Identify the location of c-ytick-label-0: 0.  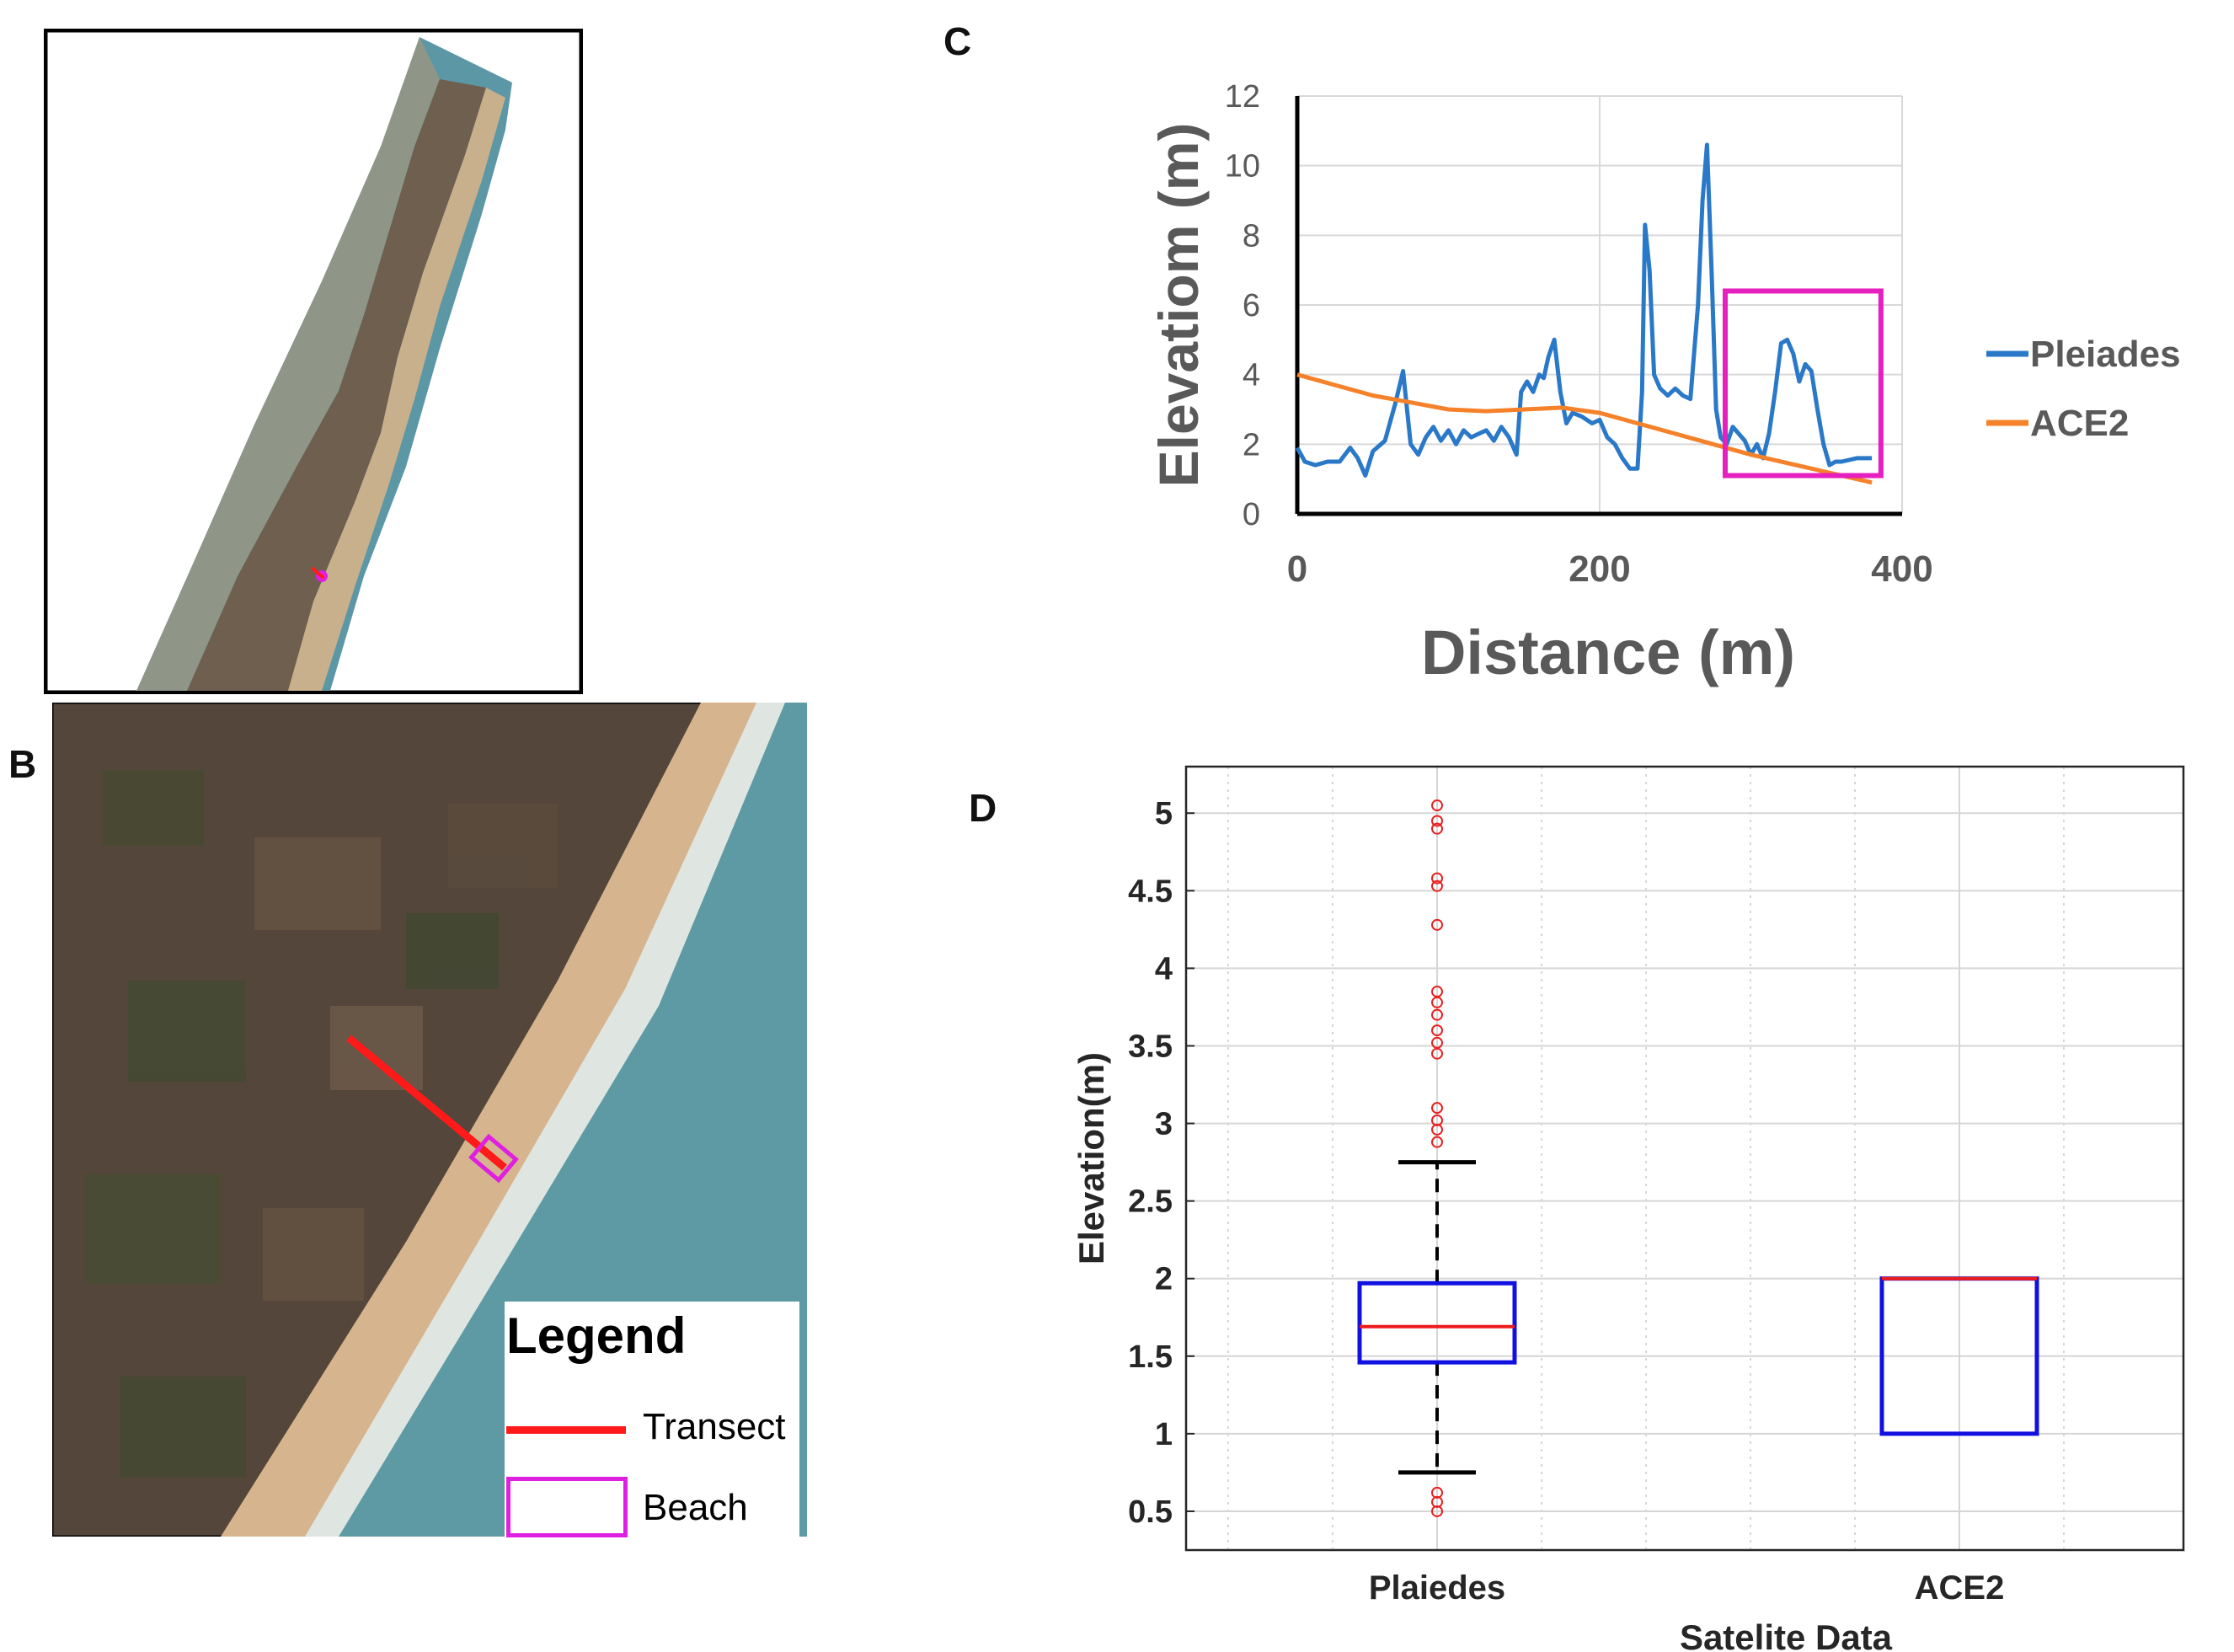
(1251, 514).